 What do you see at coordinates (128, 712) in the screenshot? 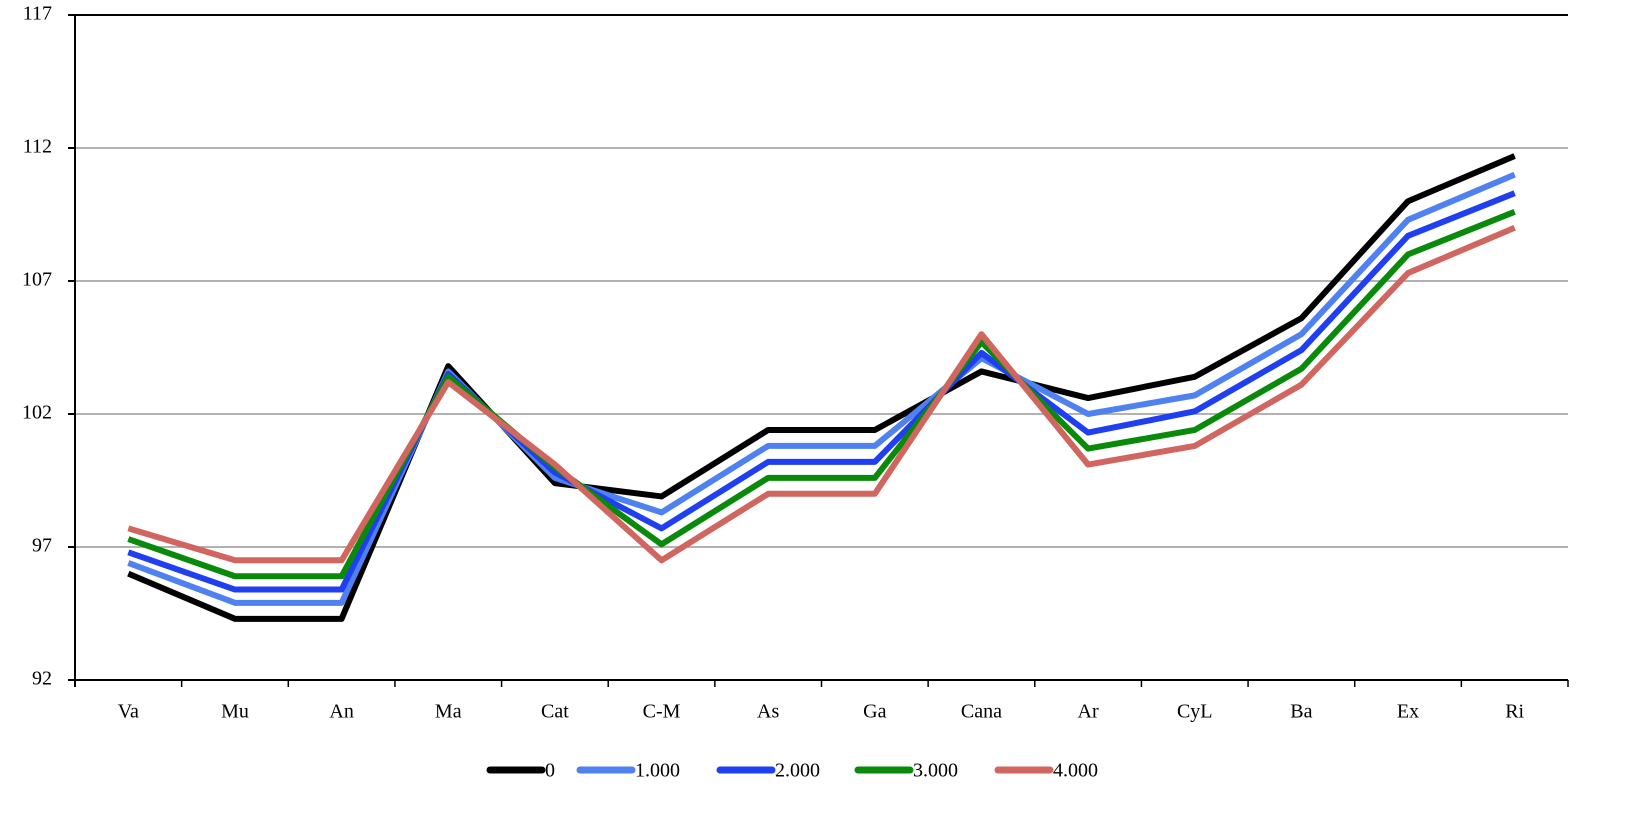
I see `x-tick-label: Va` at bounding box center [128, 712].